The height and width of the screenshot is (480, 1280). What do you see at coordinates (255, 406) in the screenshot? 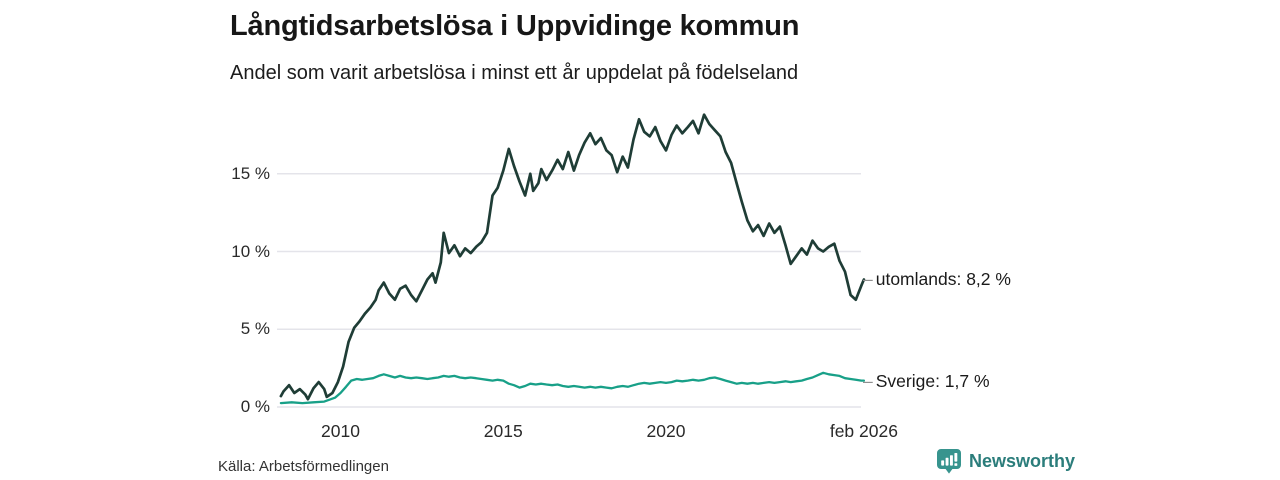
I see `y-axis-tick-label: 0 %` at bounding box center [255, 406].